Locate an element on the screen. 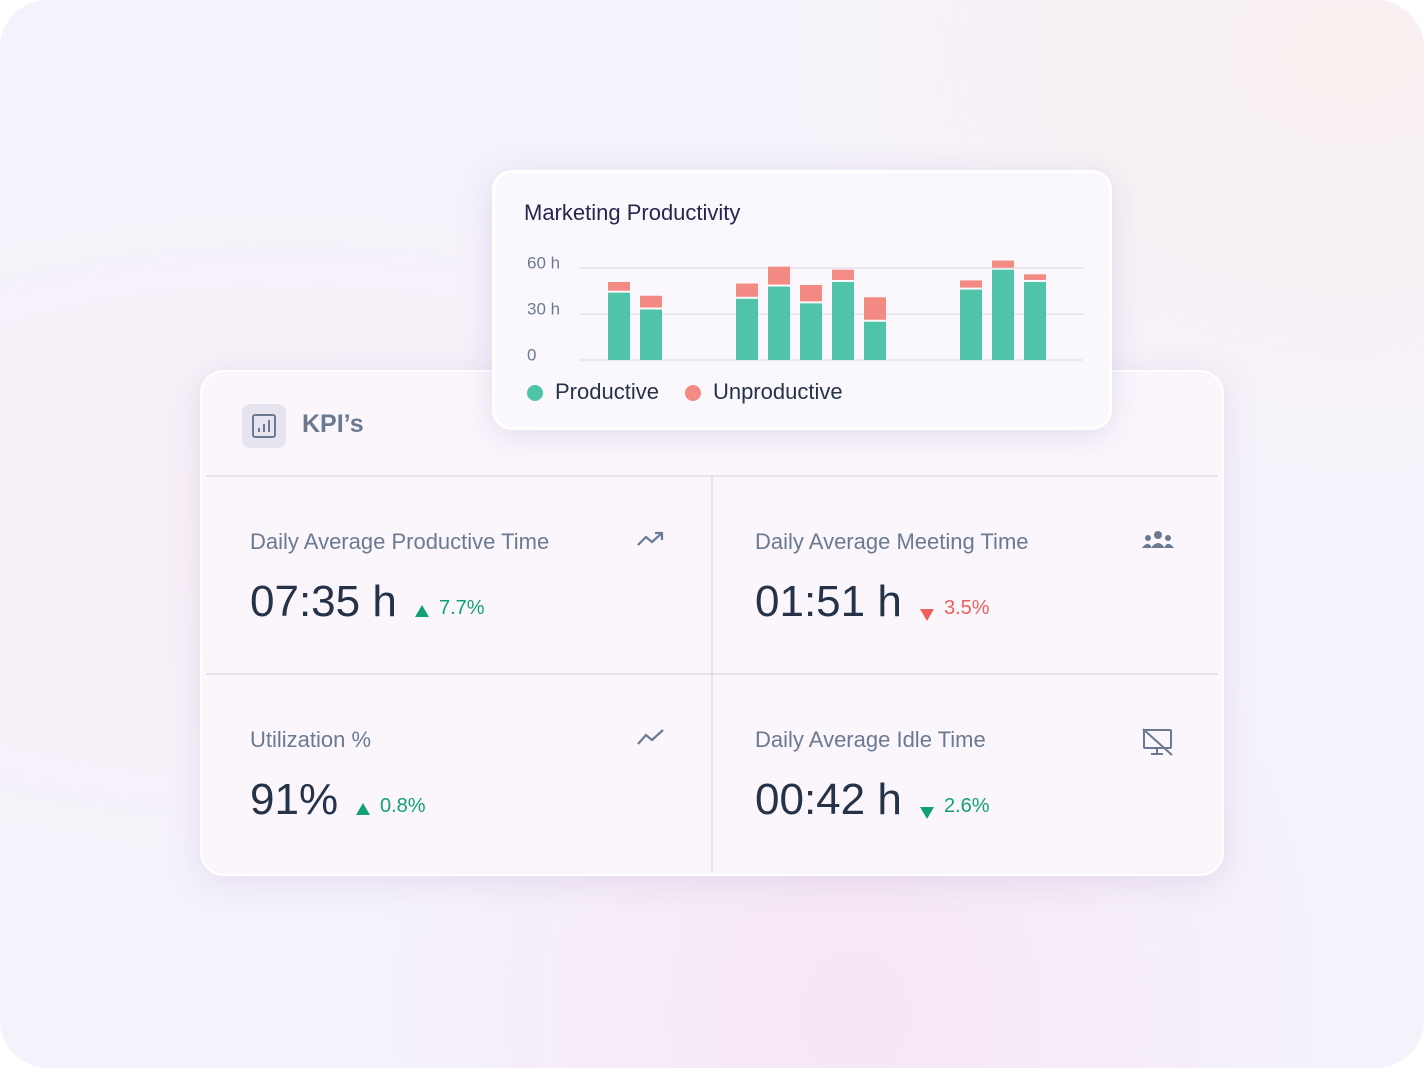  kpi-change: 7.7% is located at coordinates (462, 608).